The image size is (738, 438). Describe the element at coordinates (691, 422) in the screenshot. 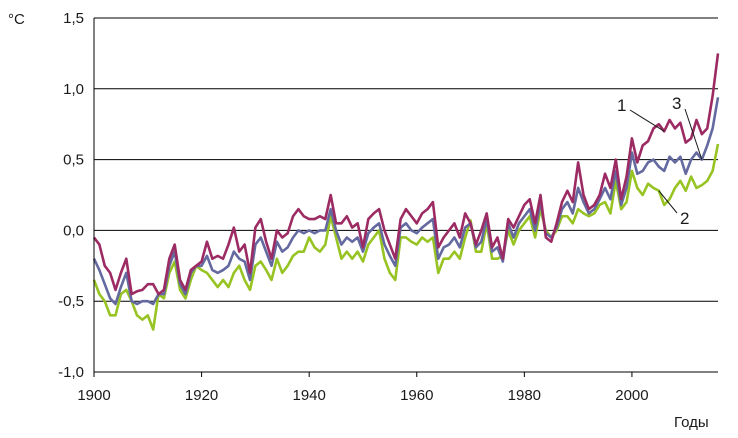

I see `x-axis-label: Годы` at that location.